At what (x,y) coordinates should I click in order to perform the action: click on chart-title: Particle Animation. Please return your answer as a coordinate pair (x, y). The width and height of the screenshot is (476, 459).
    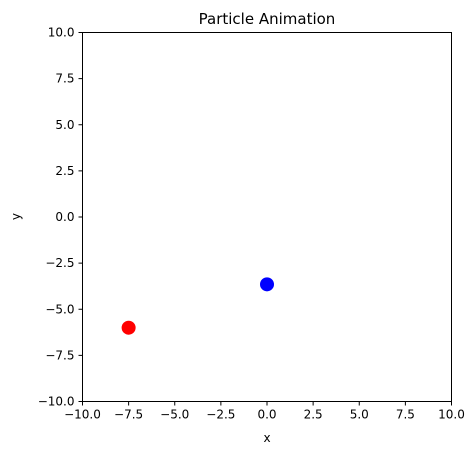
    Looking at the image, I should click on (267, 19).